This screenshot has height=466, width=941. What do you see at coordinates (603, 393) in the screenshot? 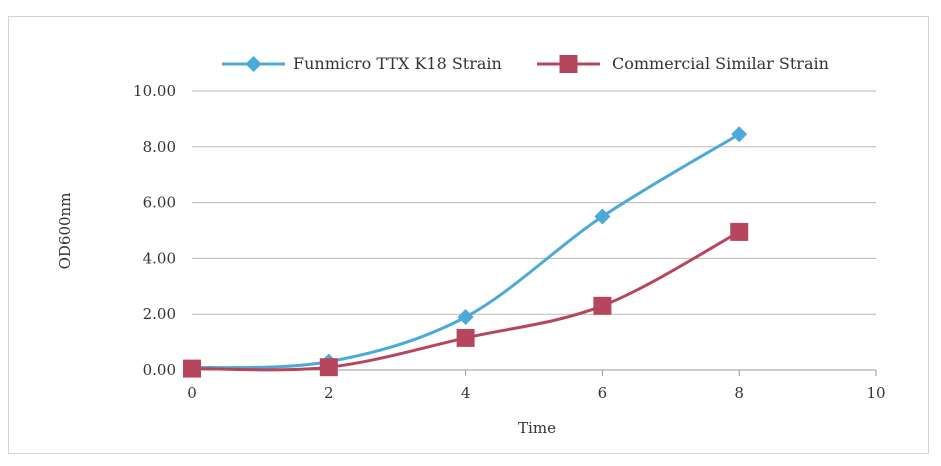
I see `x-tick-label: 6` at bounding box center [603, 393].